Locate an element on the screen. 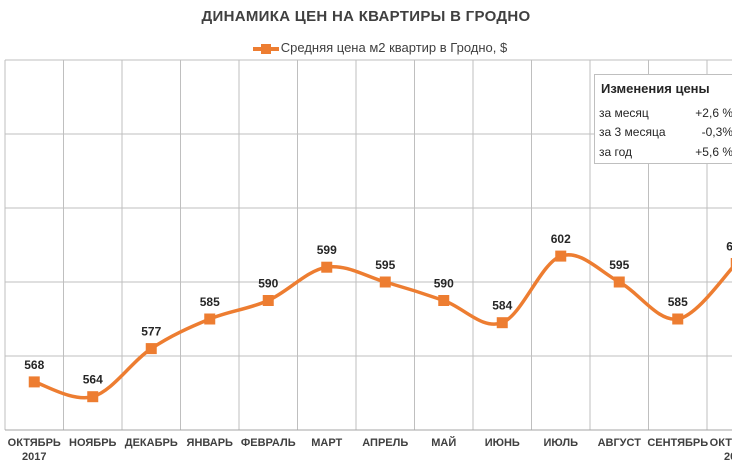  x-tick-label: МАРТ is located at coordinates (326, 443).